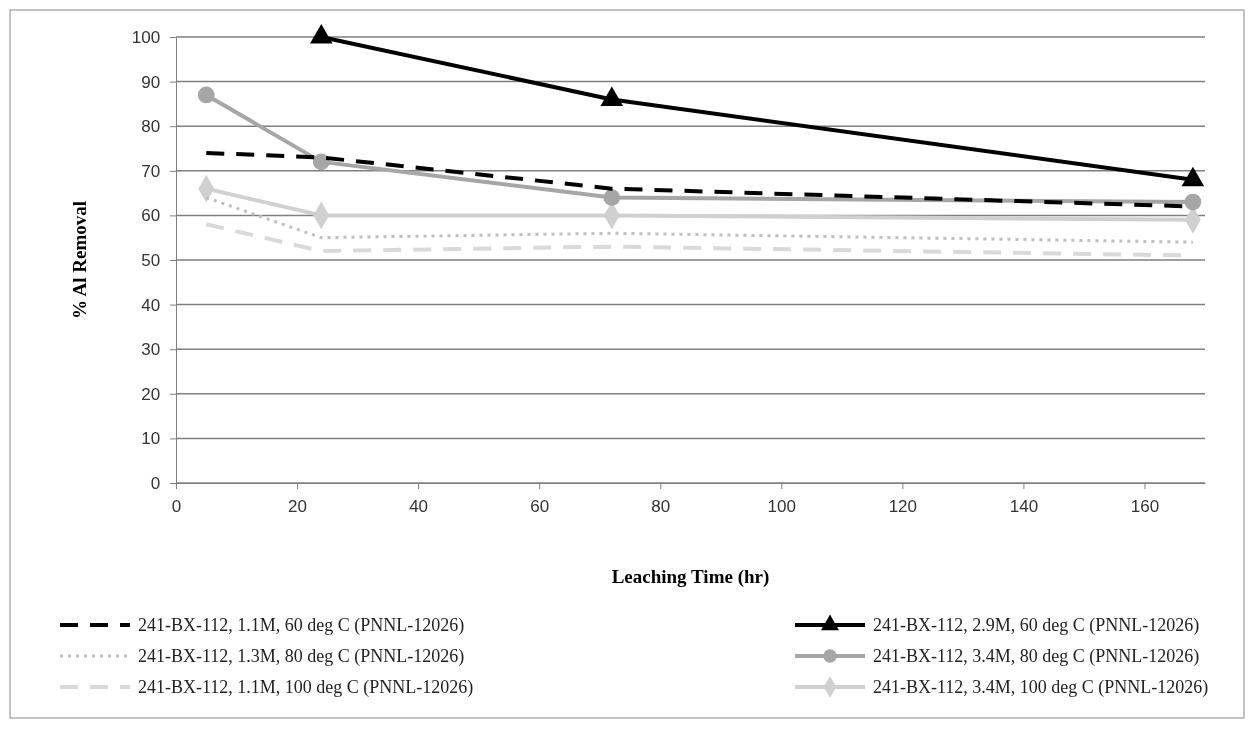 This screenshot has width=1254, height=730. What do you see at coordinates (155, 483) in the screenshot?
I see `y-tick-label: 0` at bounding box center [155, 483].